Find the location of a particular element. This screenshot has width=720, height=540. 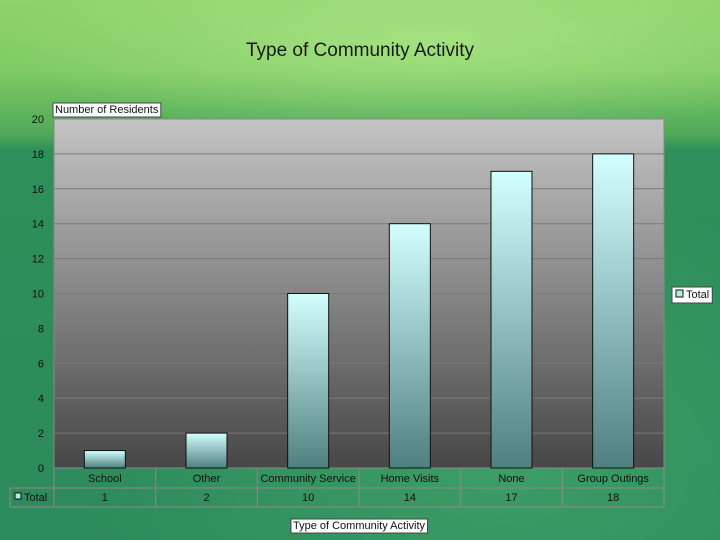

category-label: Other is located at coordinates (207, 479).